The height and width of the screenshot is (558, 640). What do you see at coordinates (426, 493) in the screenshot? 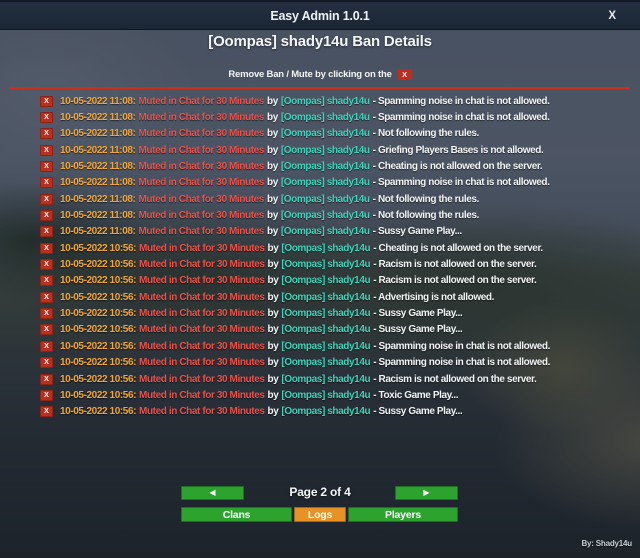
I see `next-page-button: ▶` at bounding box center [426, 493].